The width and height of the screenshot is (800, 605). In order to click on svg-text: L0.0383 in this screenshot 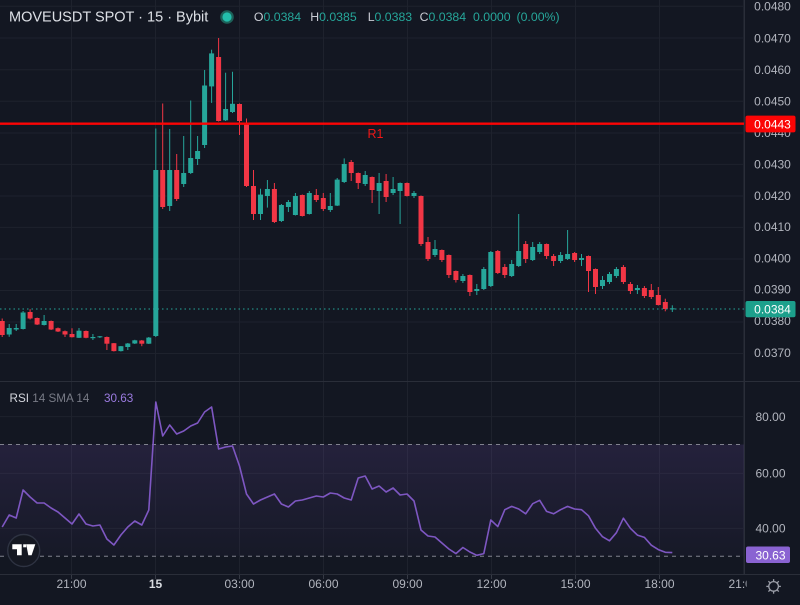, I will do `click(390, 17)`.